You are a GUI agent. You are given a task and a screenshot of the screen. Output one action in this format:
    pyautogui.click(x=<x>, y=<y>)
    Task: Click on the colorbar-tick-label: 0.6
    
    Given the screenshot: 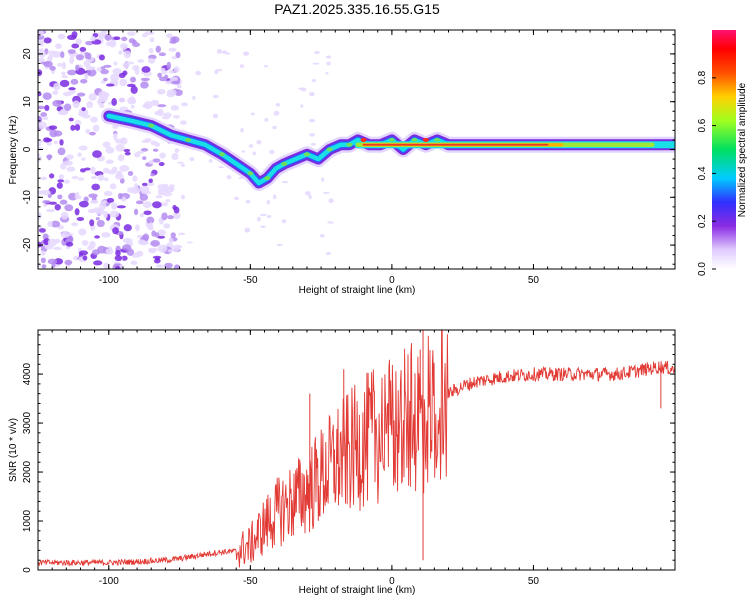 What is the action you would take?
    pyautogui.click(x=702, y=125)
    